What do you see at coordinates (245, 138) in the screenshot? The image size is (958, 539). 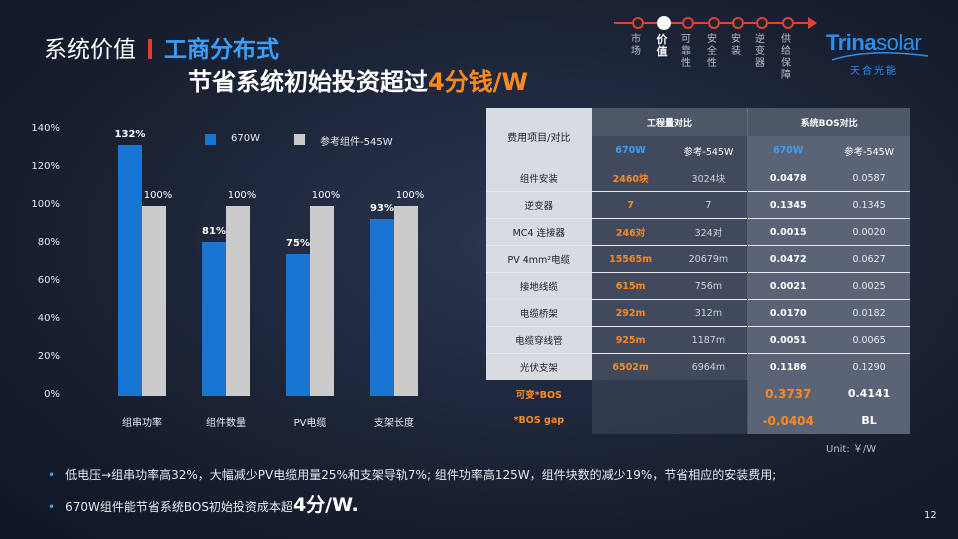 I see `legend-label: 670W` at bounding box center [245, 138].